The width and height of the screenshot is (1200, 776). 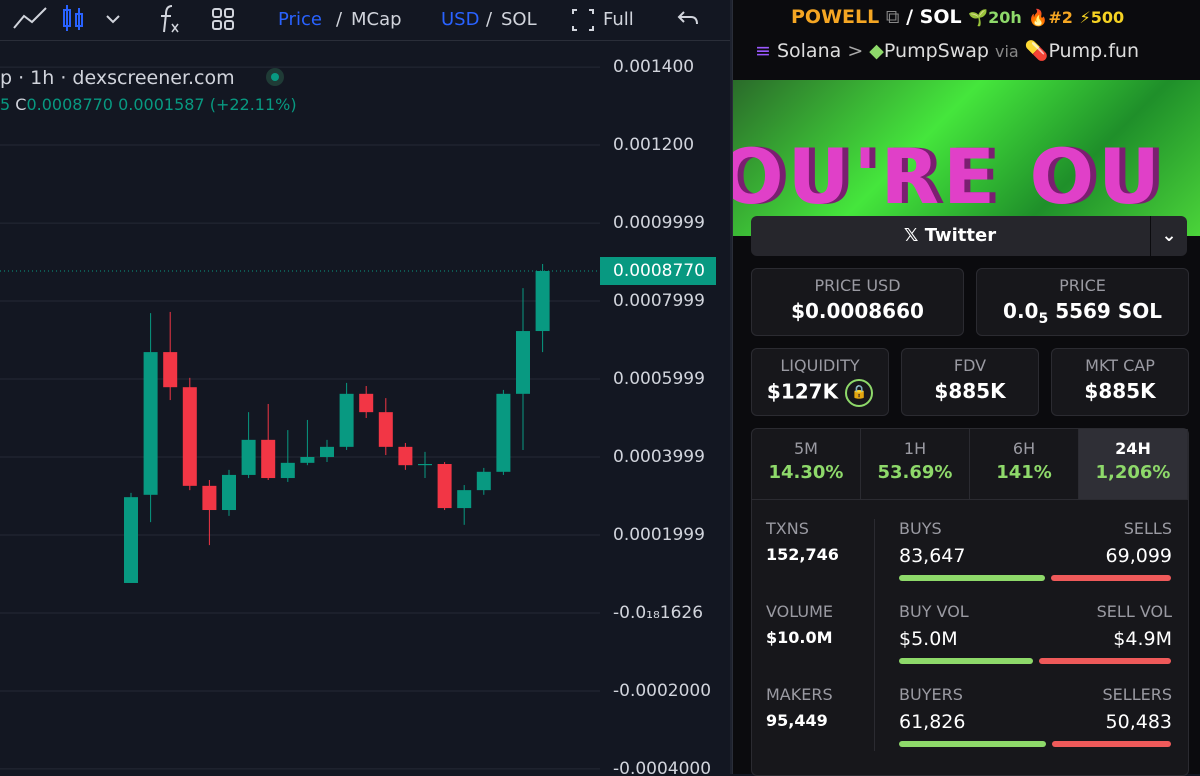 I want to click on card-label: MKT CAP, so click(x=1120, y=365).